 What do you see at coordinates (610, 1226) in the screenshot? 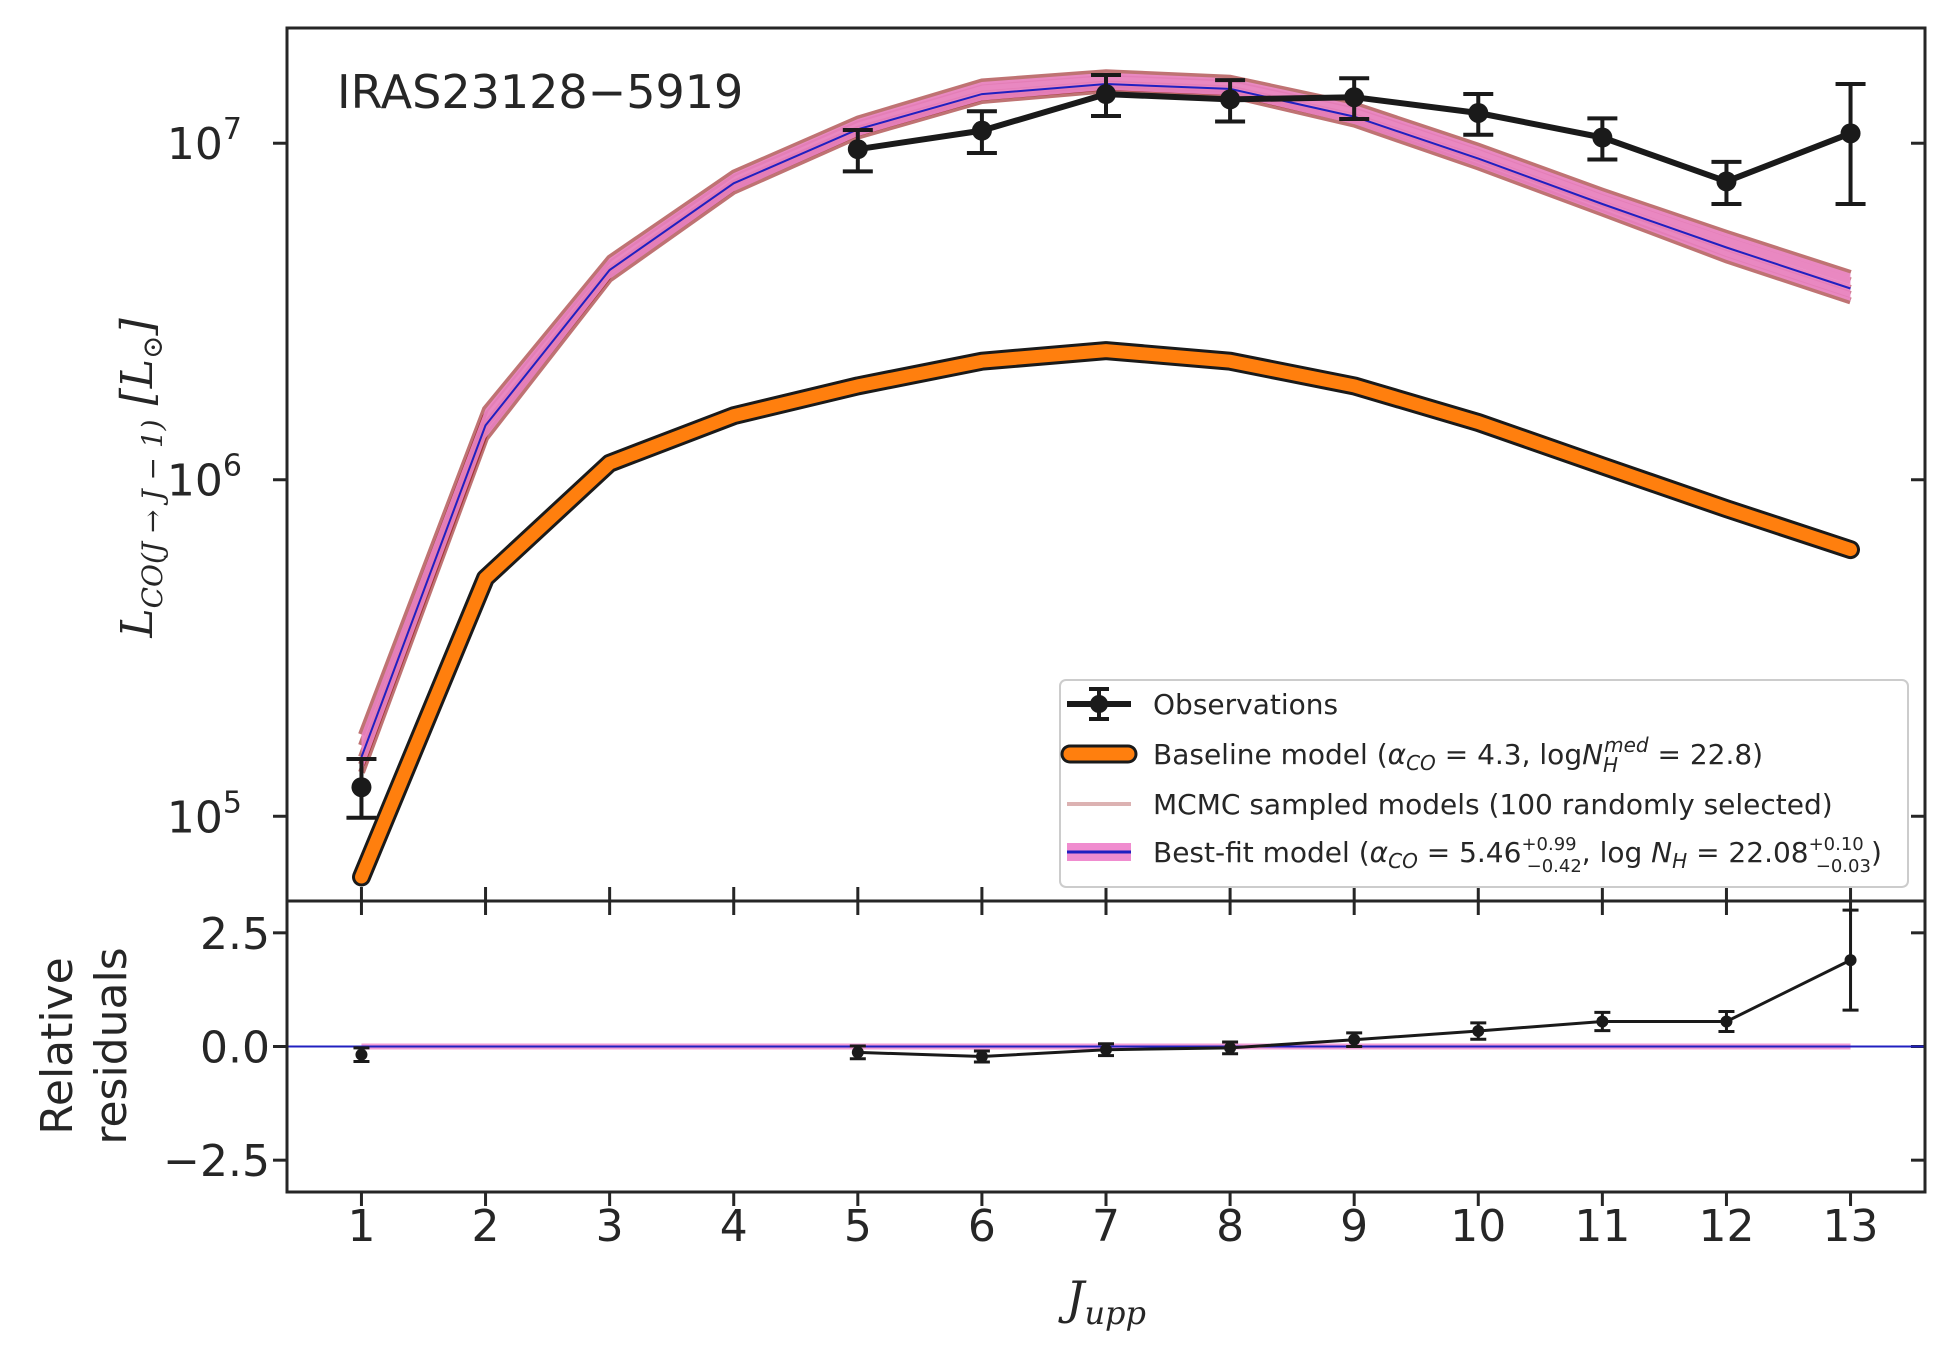
I see `x-tick-label: 3` at bounding box center [610, 1226].